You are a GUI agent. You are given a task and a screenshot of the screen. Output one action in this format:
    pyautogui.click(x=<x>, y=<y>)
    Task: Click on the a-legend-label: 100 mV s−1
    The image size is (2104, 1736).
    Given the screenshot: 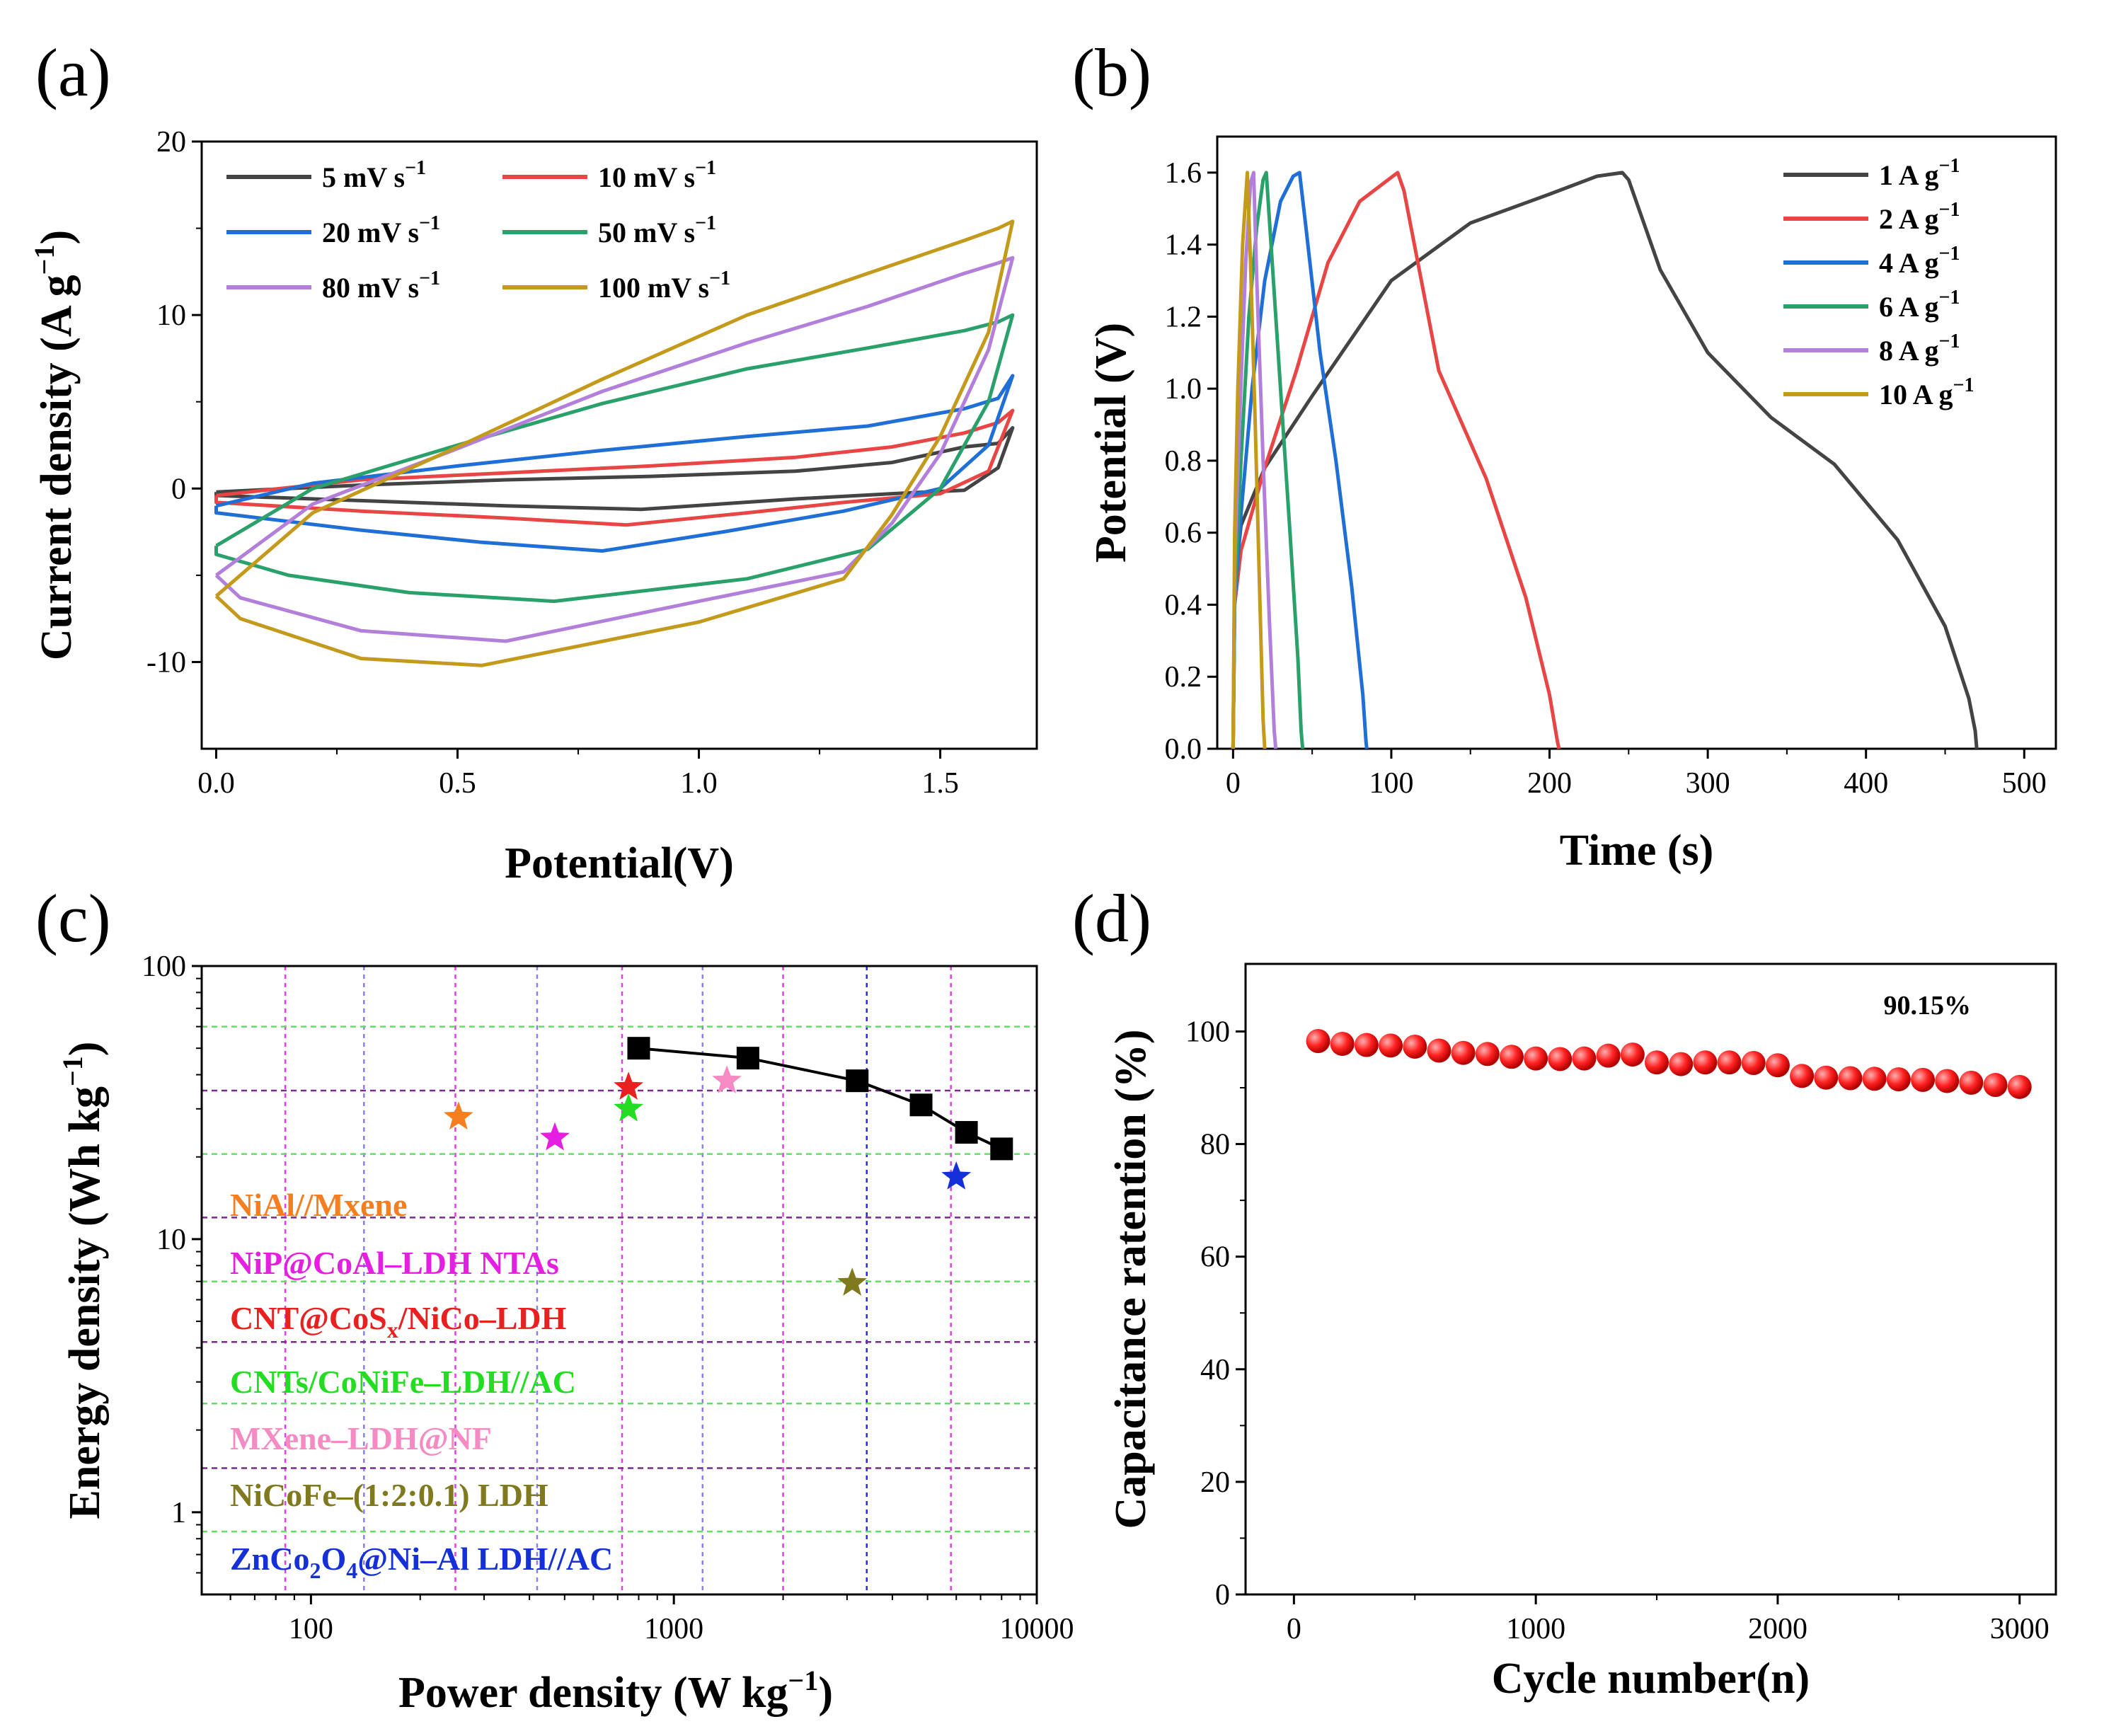 What is the action you would take?
    pyautogui.click(x=664, y=286)
    